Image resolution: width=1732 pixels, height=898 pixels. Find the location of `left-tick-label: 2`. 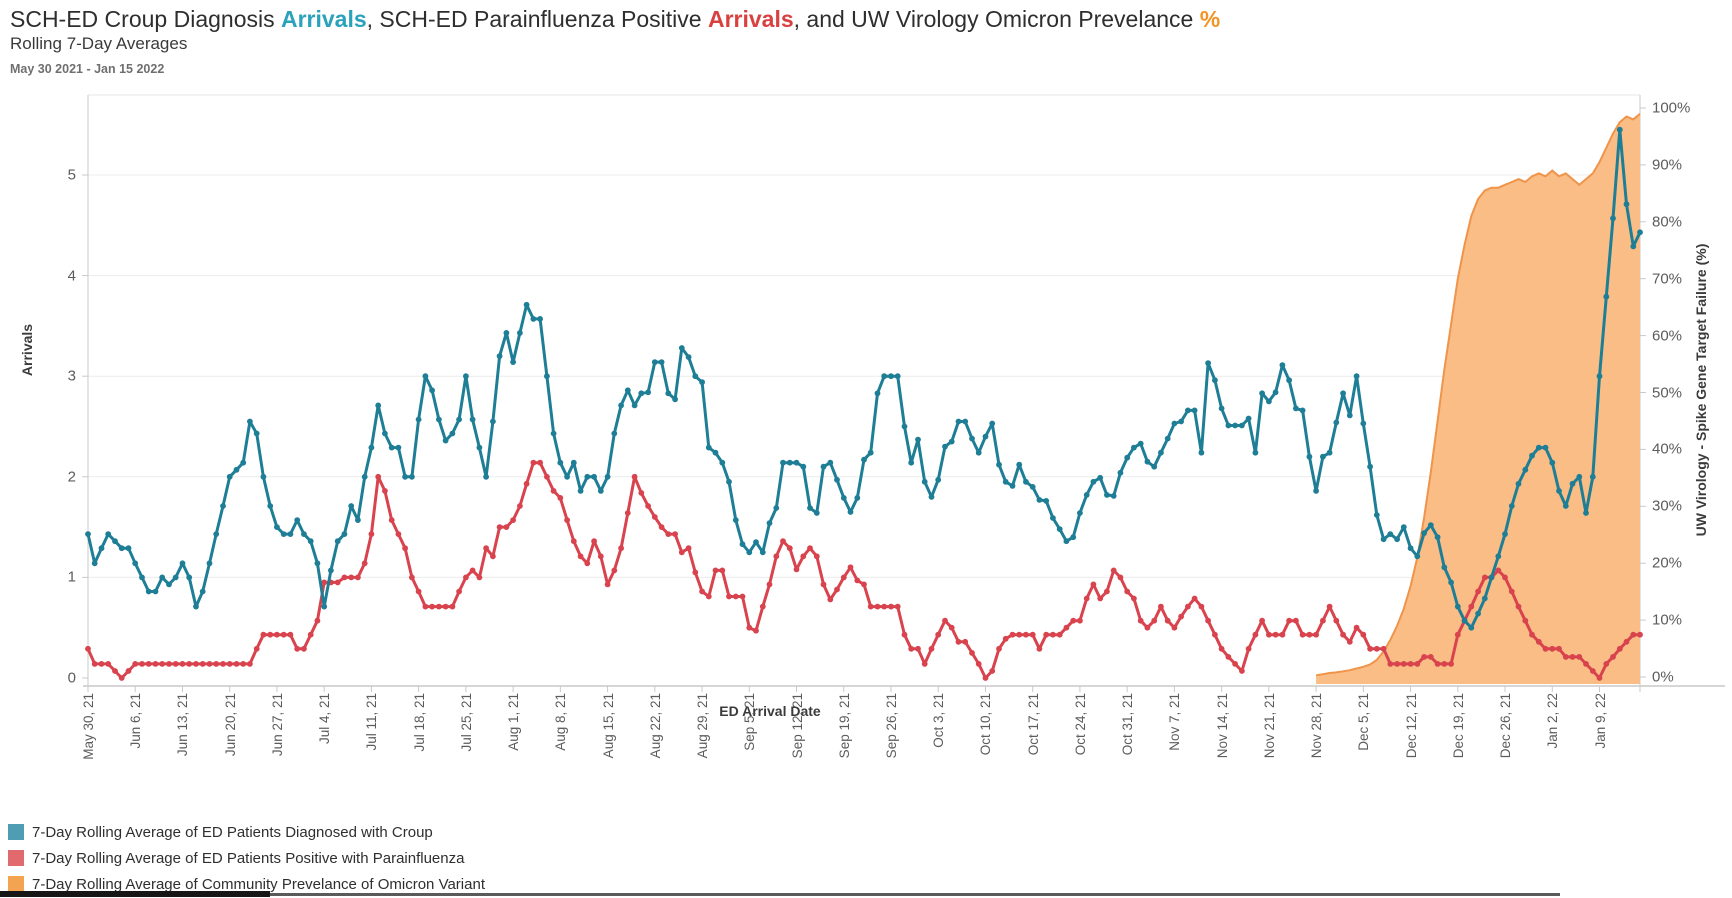

left-tick-label: 2 is located at coordinates (71, 477).